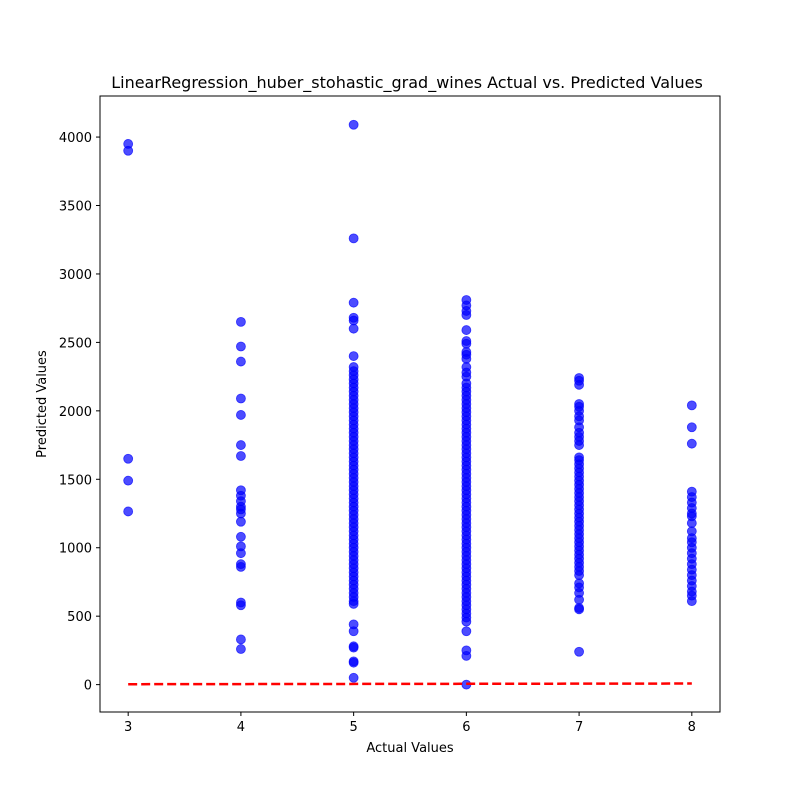 Image resolution: width=800 pixels, height=805 pixels. What do you see at coordinates (75, 480) in the screenshot?
I see `y-tick-label: 1500` at bounding box center [75, 480].